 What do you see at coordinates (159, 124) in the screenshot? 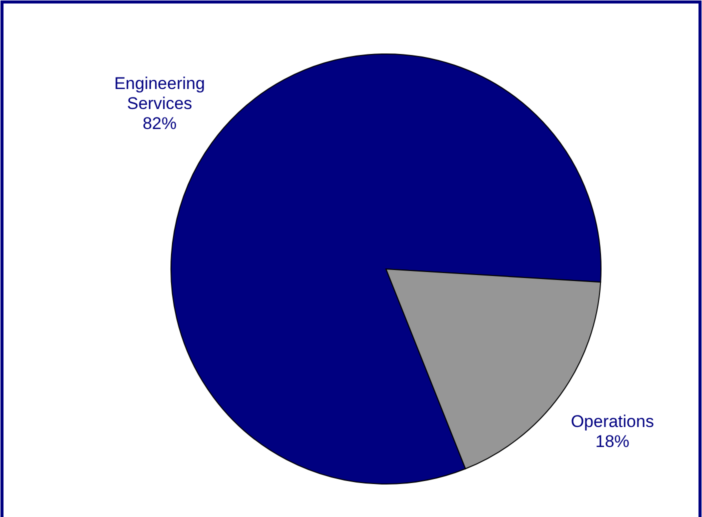
I see `data-label: 82%` at bounding box center [159, 124].